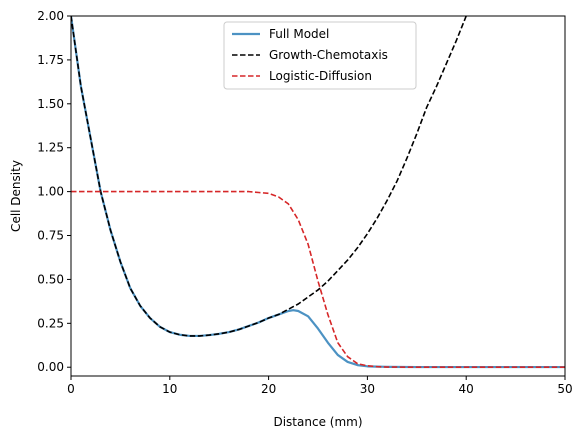  I want to click on y-tick-label: 1.75, so click(50, 60).